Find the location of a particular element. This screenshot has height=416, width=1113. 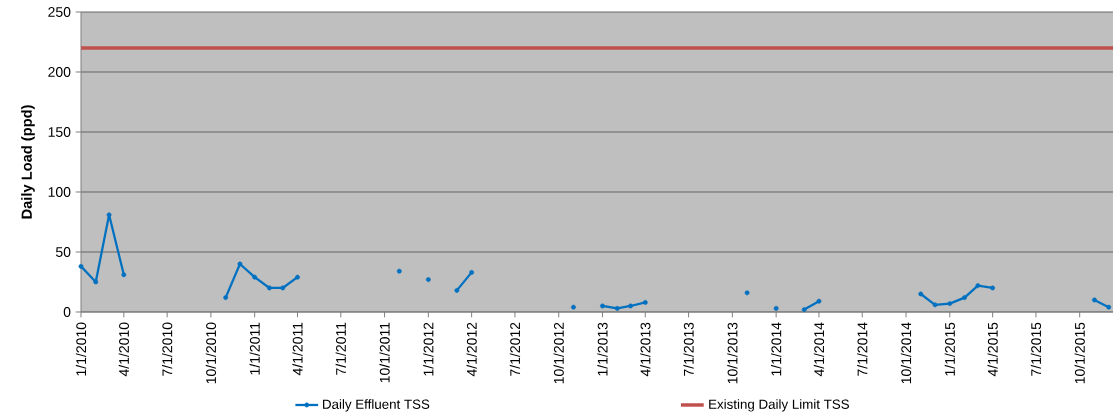

x-tick-label: 1/1/2014 is located at coordinates (776, 349).